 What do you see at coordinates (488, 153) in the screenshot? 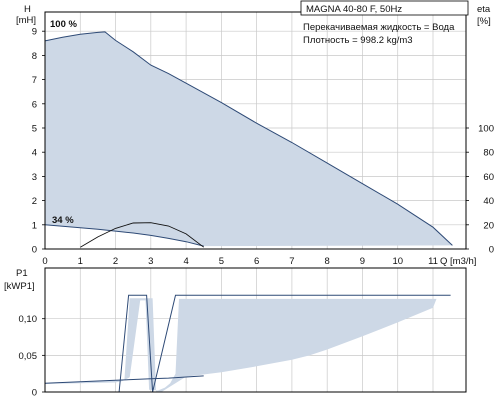
I see `eta-tick-80: 80` at bounding box center [488, 153].